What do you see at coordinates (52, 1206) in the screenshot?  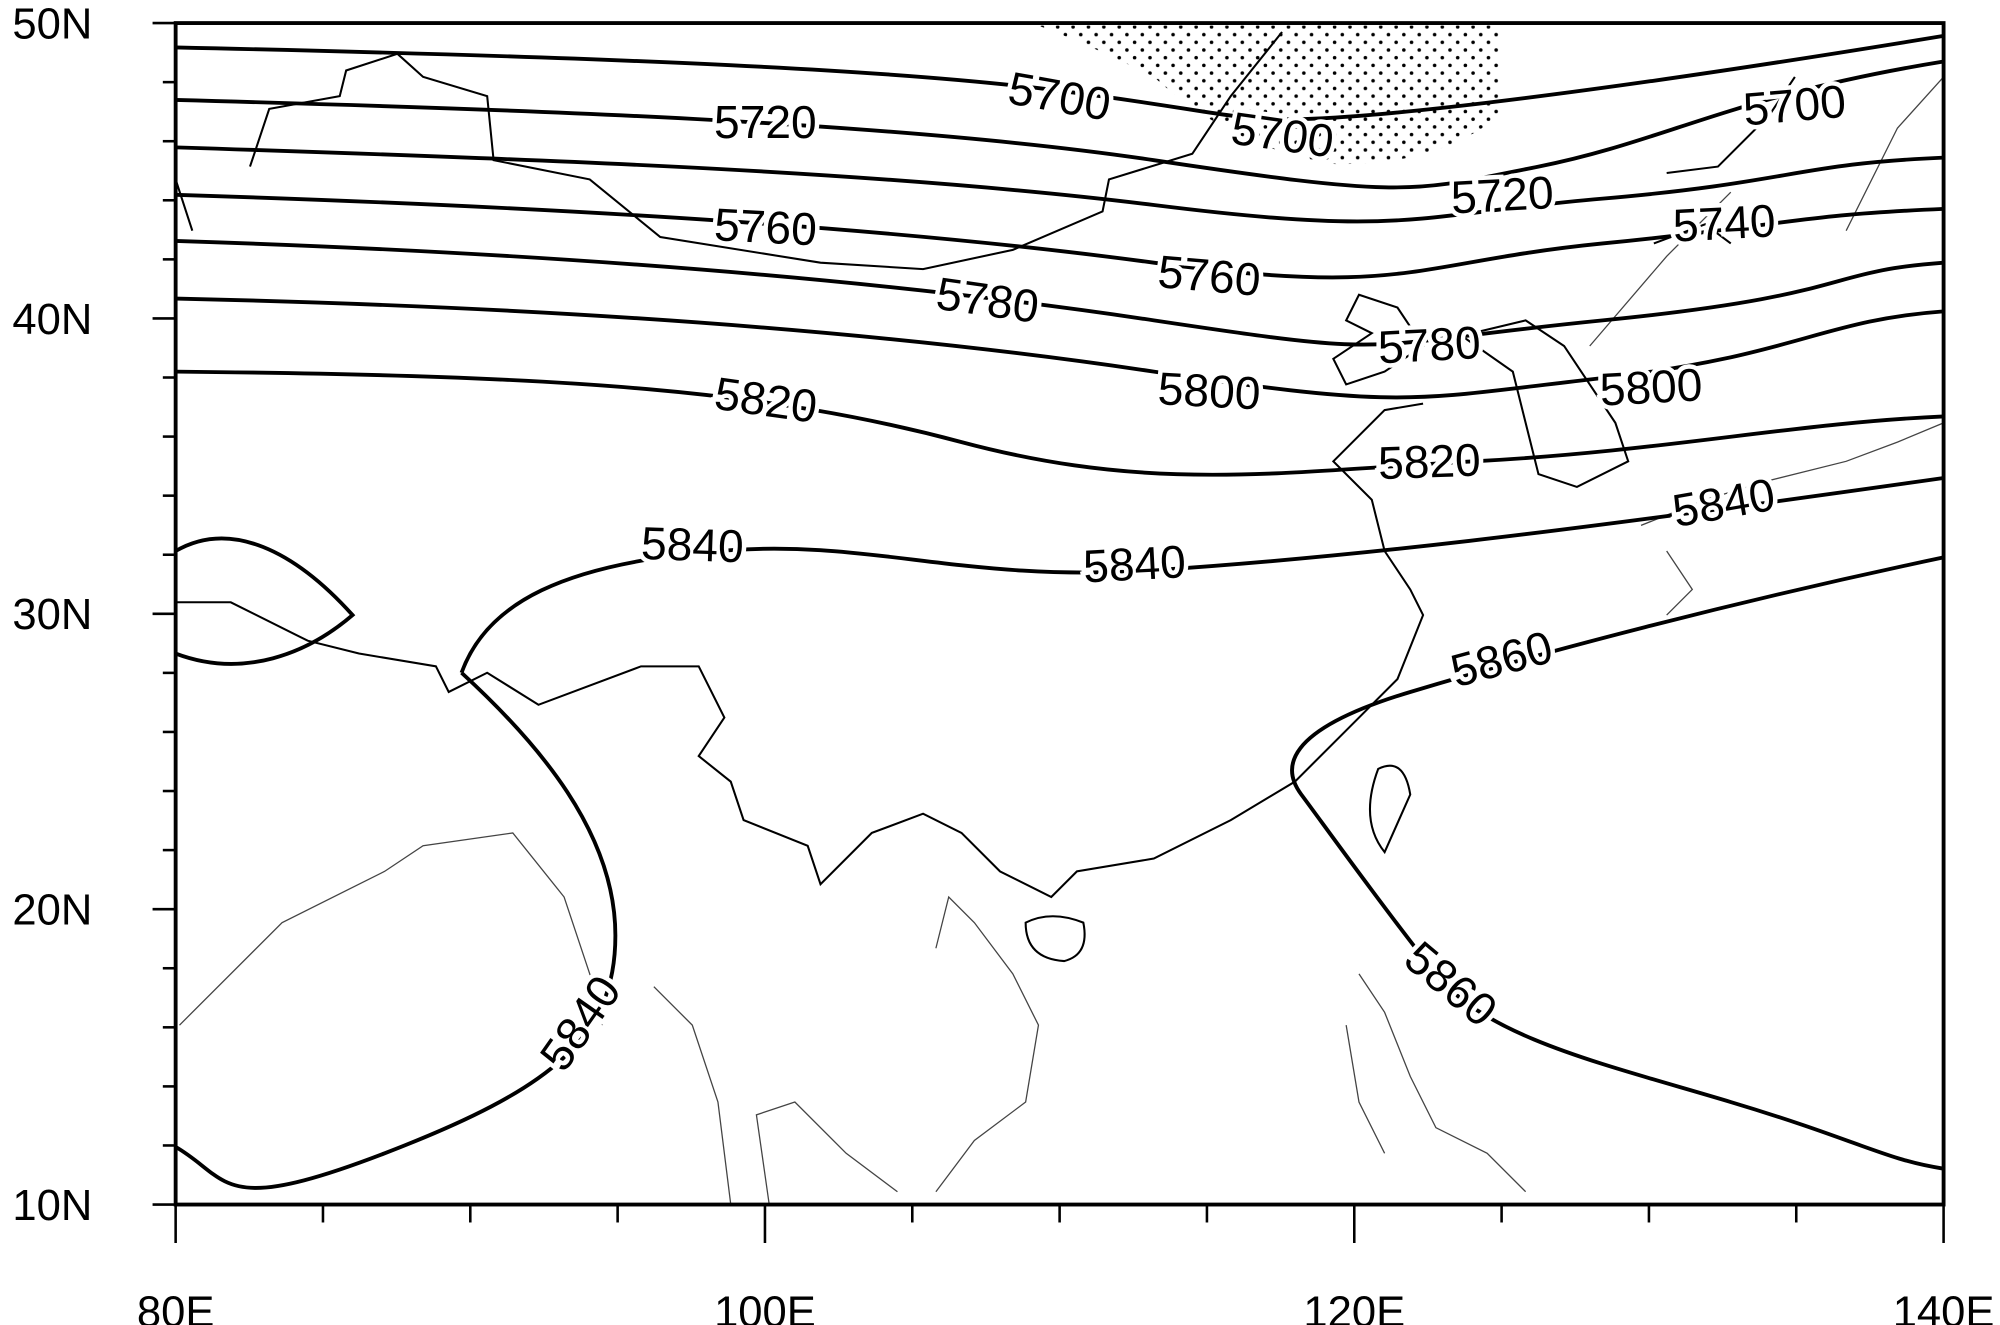 I see `y-axis-label: 10N` at bounding box center [52, 1206].